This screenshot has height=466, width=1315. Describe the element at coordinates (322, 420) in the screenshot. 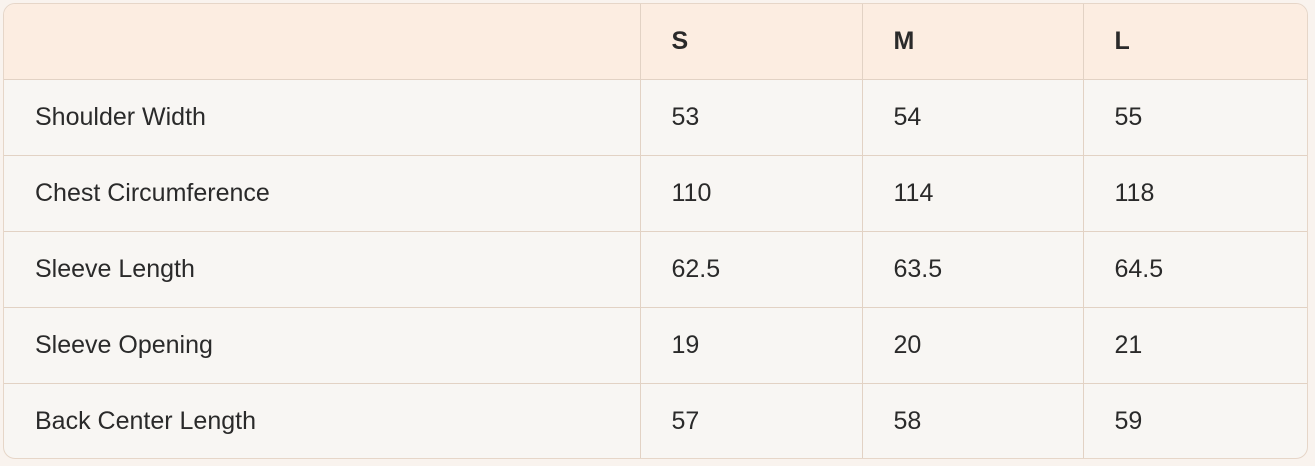

I see `row-label: Back Center Length` at that location.